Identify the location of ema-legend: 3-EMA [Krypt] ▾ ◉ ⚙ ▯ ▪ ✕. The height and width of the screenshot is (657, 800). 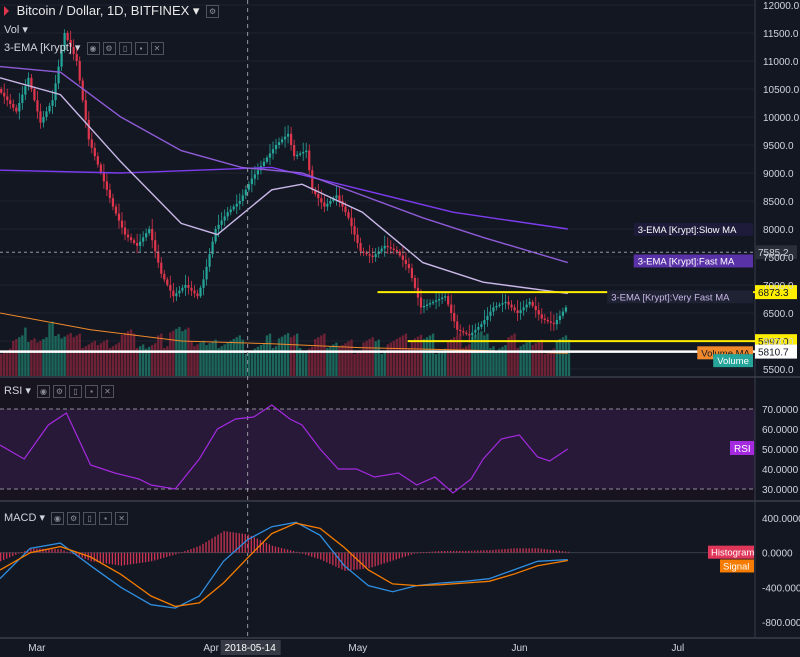
(84, 48).